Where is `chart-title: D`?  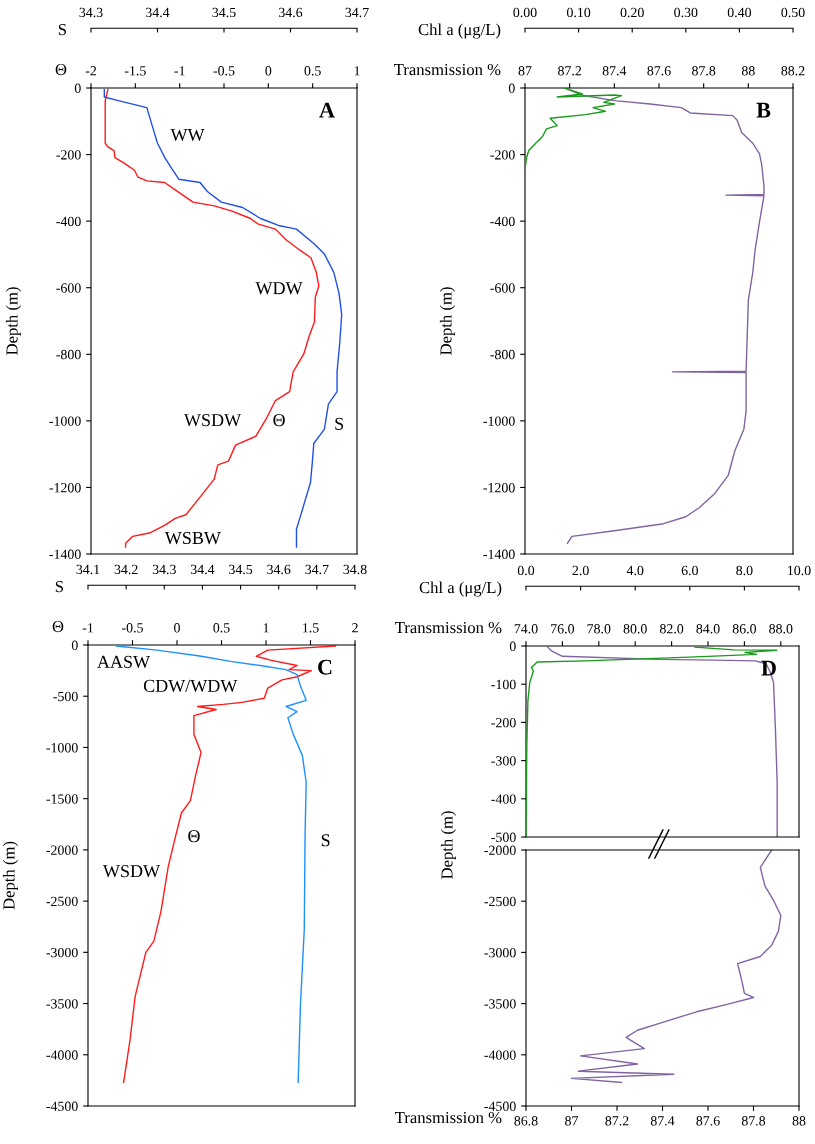 chart-title: D is located at coordinates (768, 668).